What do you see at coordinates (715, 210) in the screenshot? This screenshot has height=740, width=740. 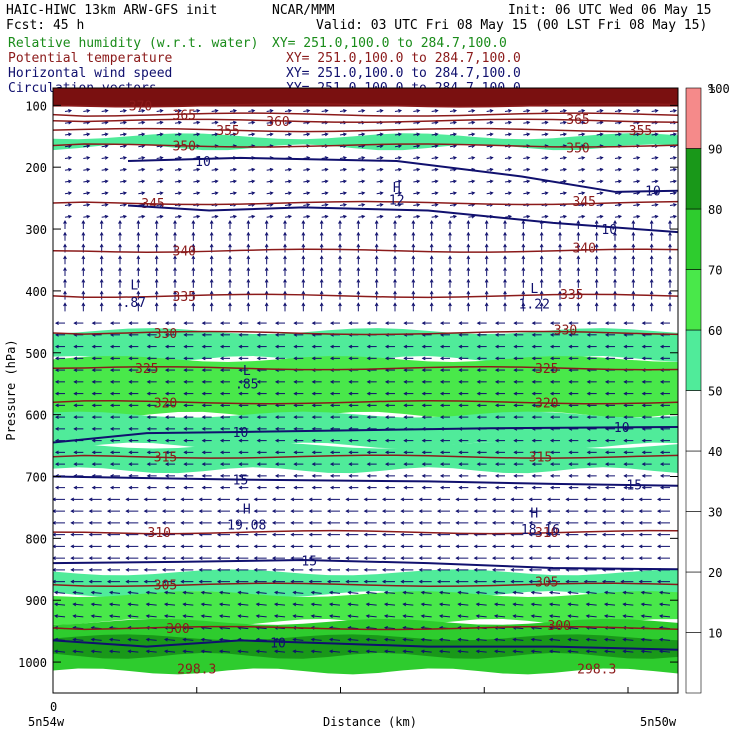 I see `colorbar-label: 80` at bounding box center [715, 210].